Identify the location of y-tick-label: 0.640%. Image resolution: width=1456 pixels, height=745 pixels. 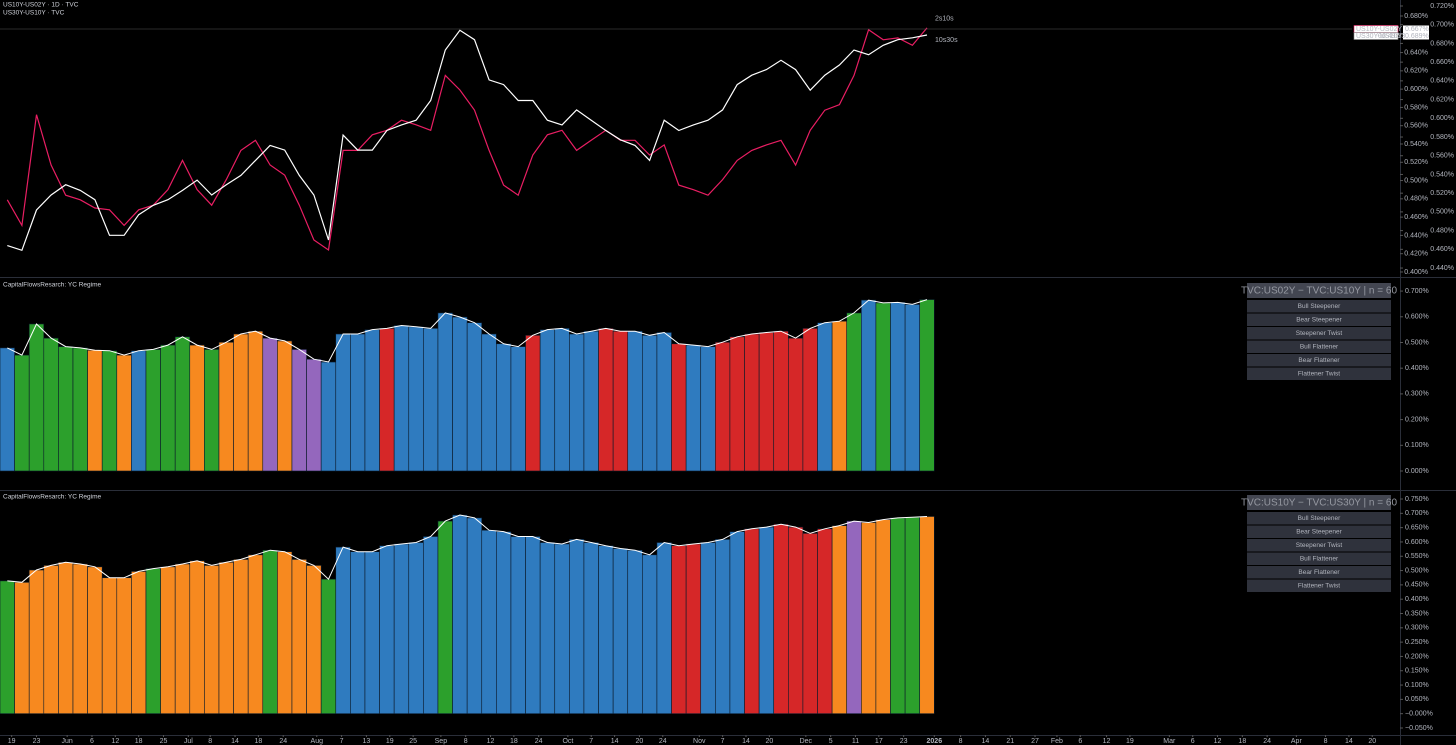
(1442, 81).